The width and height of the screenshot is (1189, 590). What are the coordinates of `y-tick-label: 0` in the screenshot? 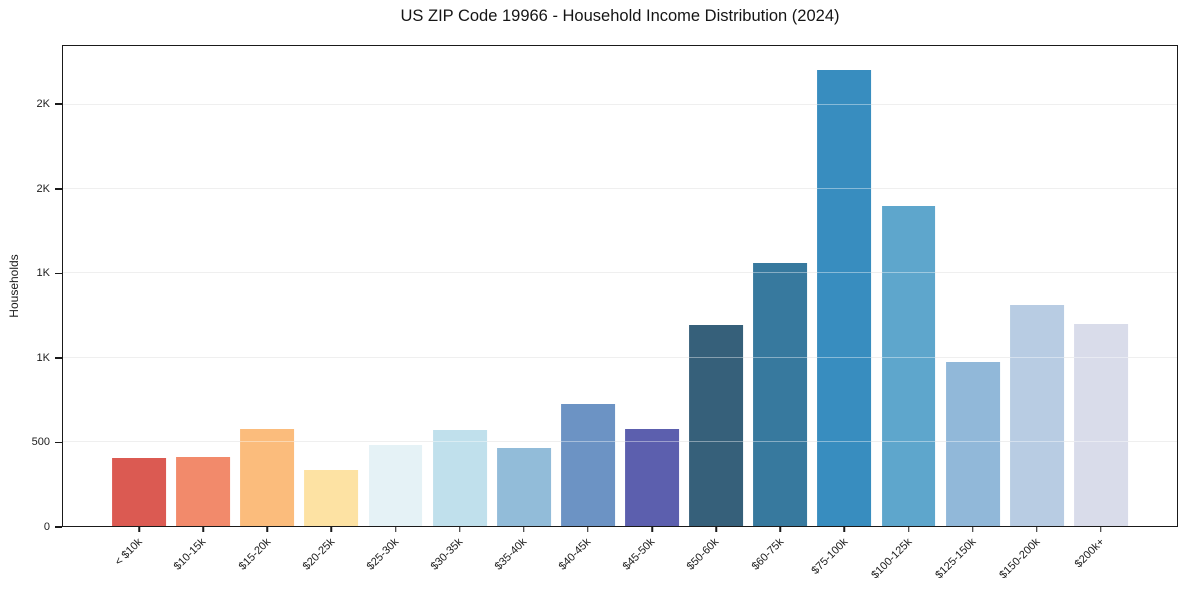 It's located at (46, 527).